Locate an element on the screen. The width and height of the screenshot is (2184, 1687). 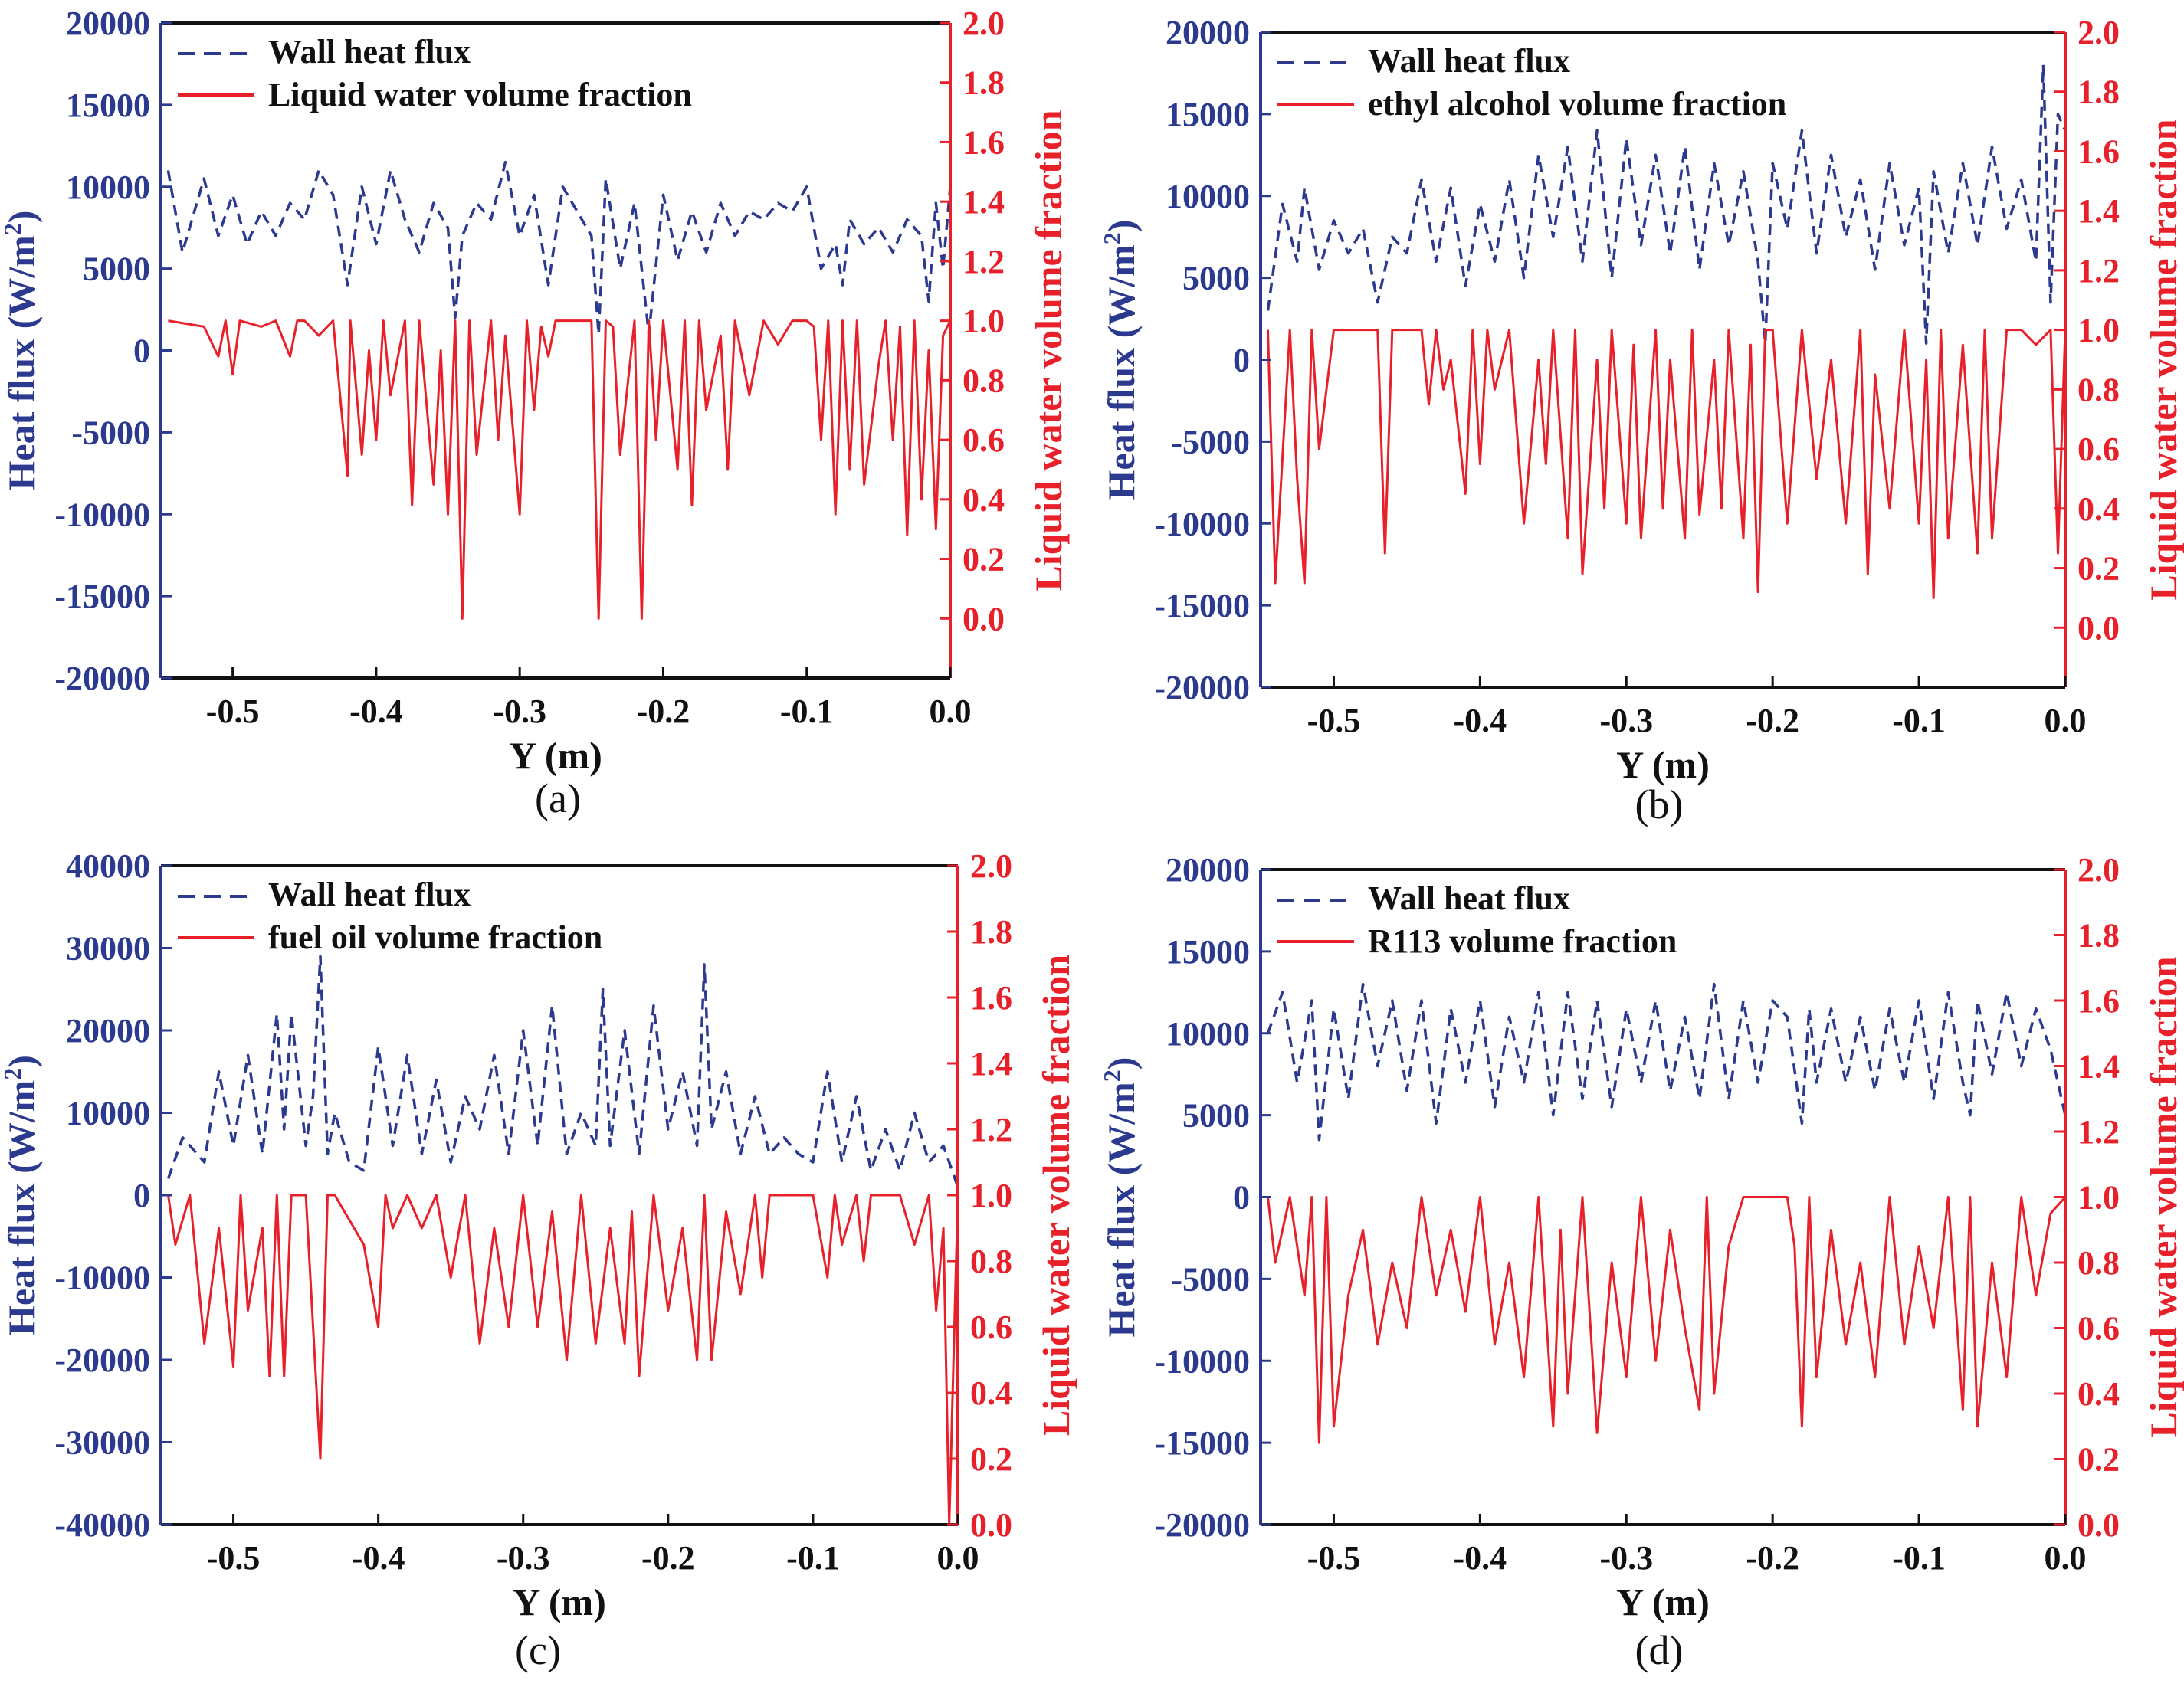
legend-label-volume-fraction: Liquid water volume fraction is located at coordinates (480, 94).